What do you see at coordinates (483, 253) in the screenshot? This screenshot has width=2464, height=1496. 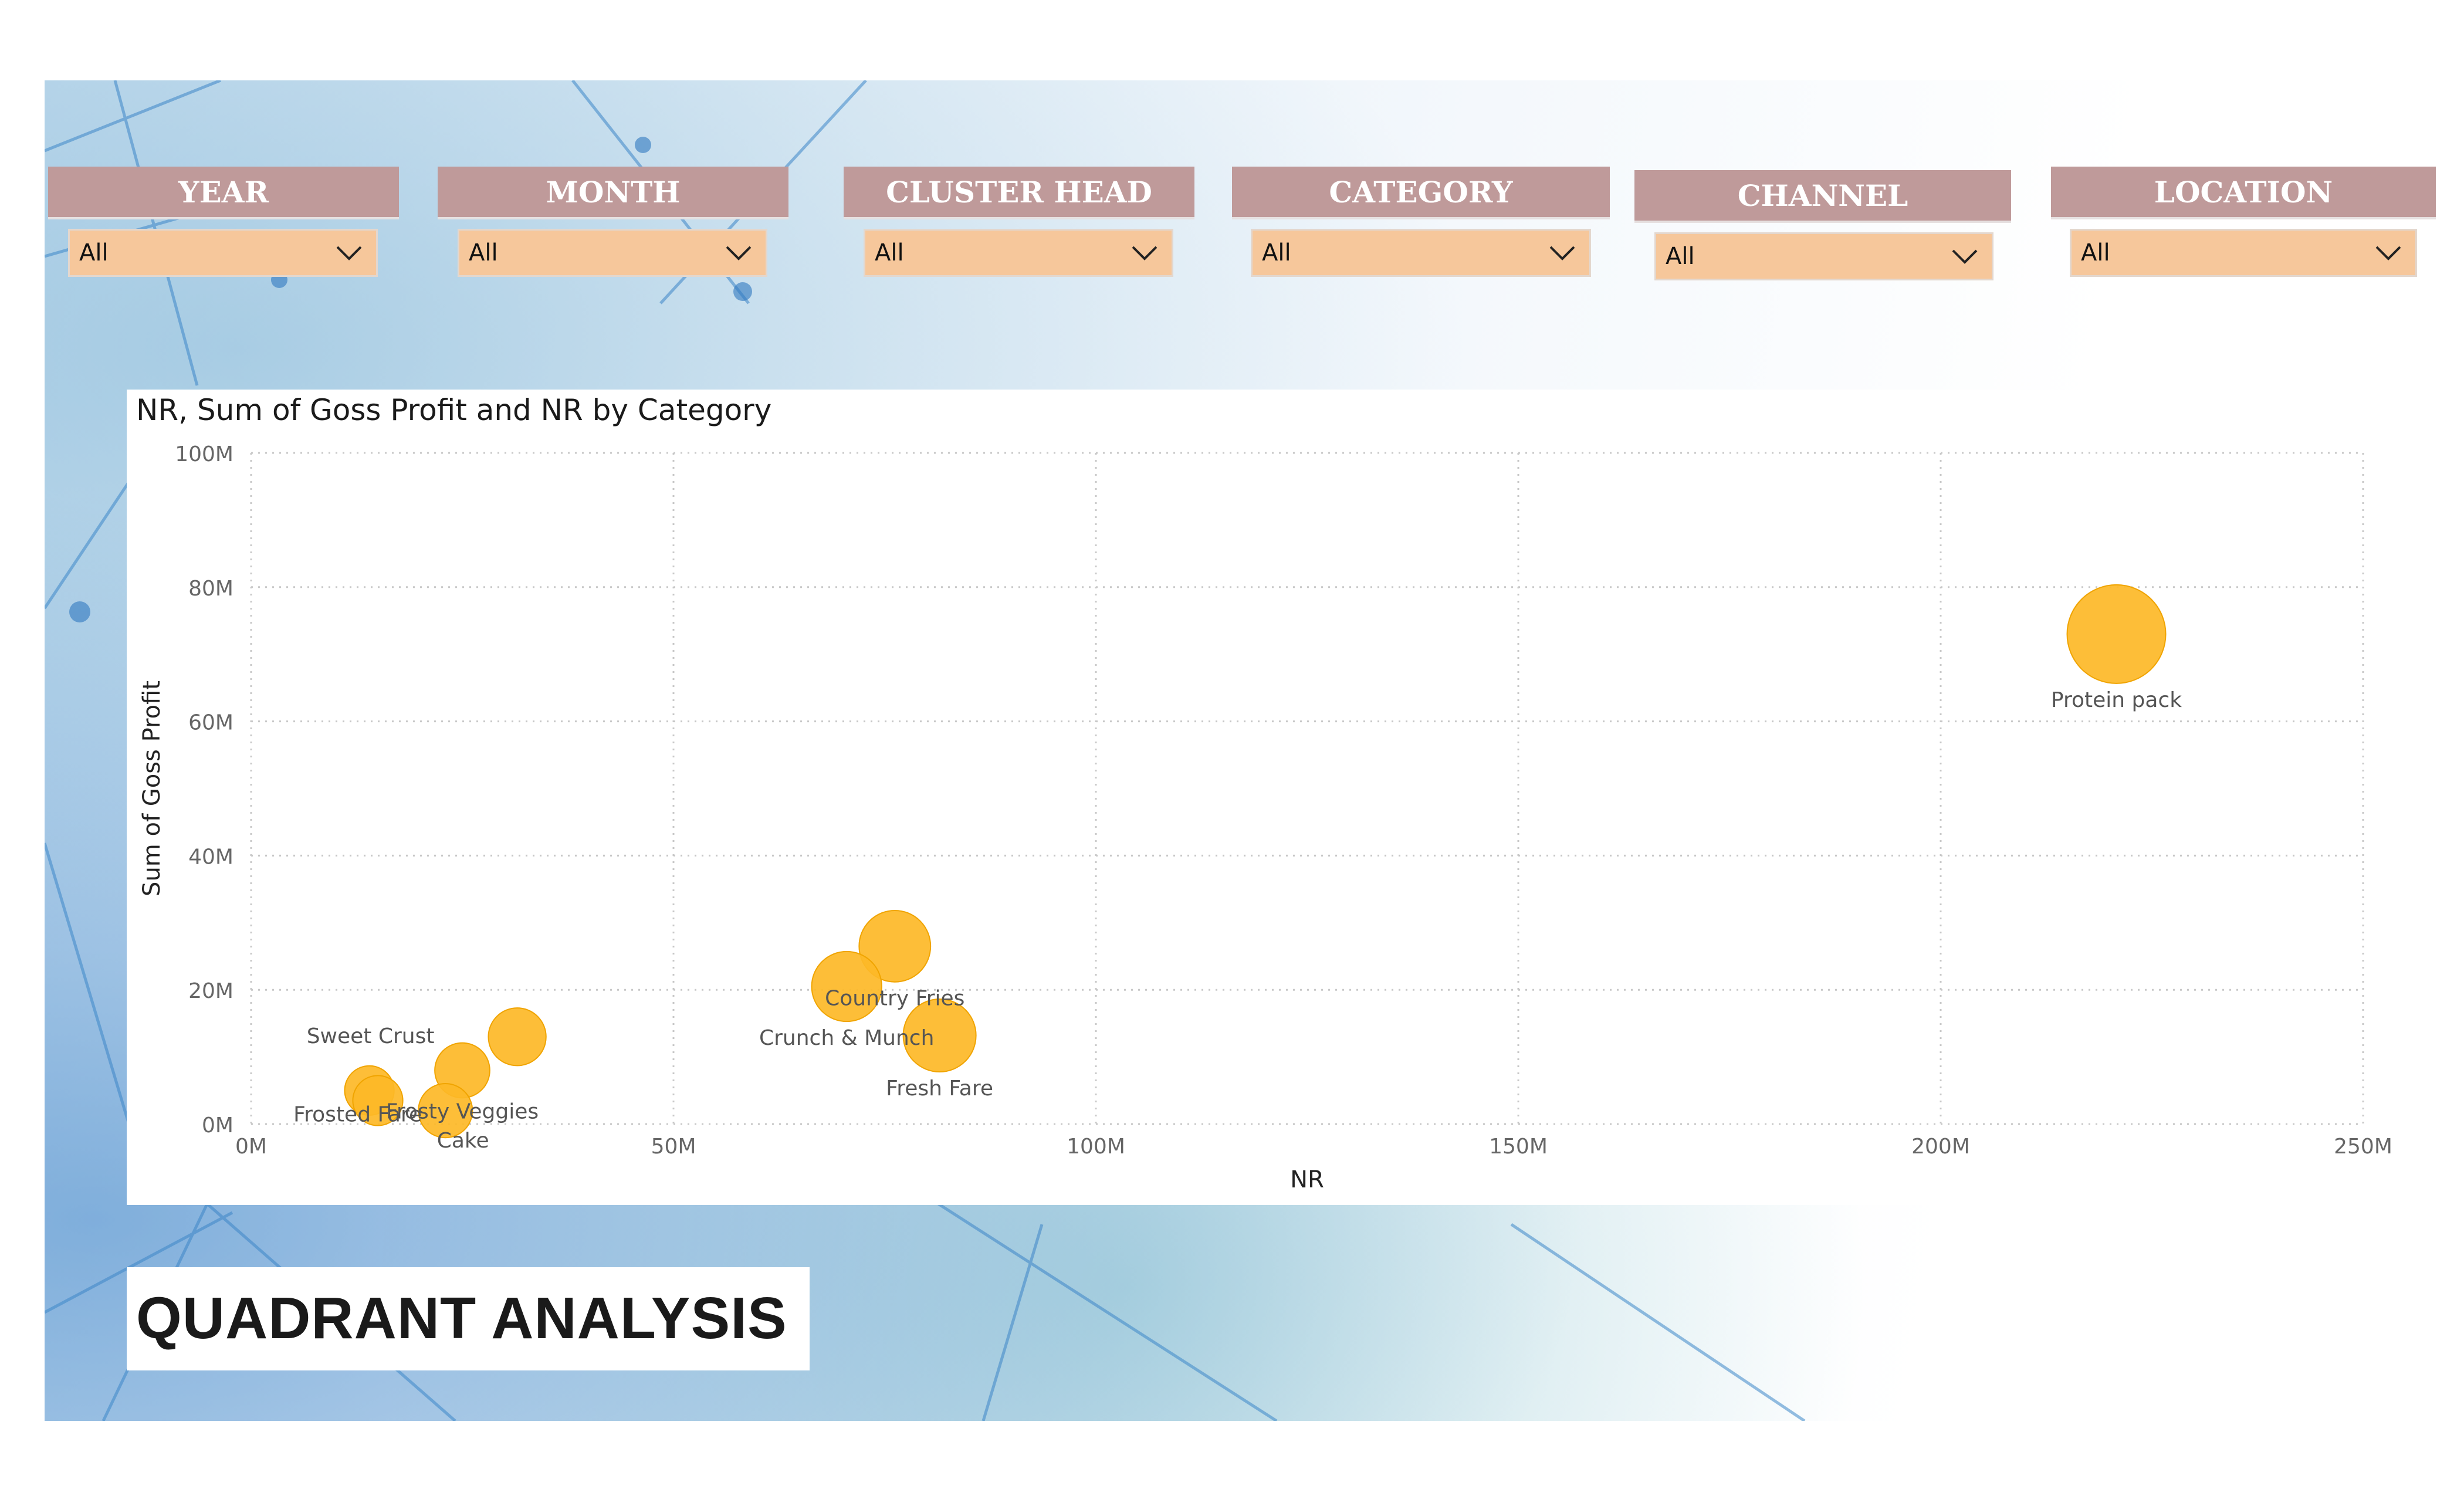 I see `month-dropdown-value: All` at bounding box center [483, 253].